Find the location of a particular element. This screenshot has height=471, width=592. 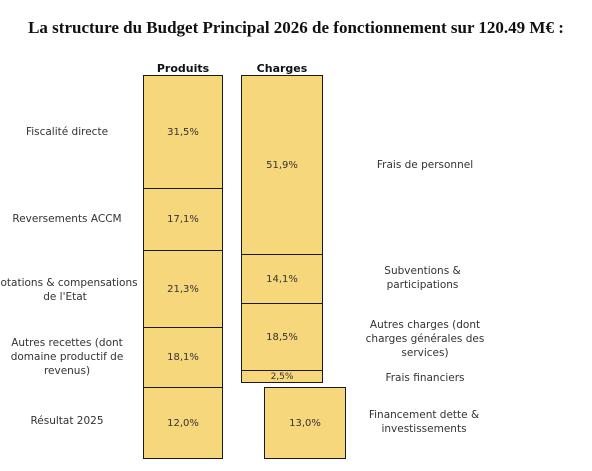

label-resultat: Résultat 2025 is located at coordinates (67, 421).